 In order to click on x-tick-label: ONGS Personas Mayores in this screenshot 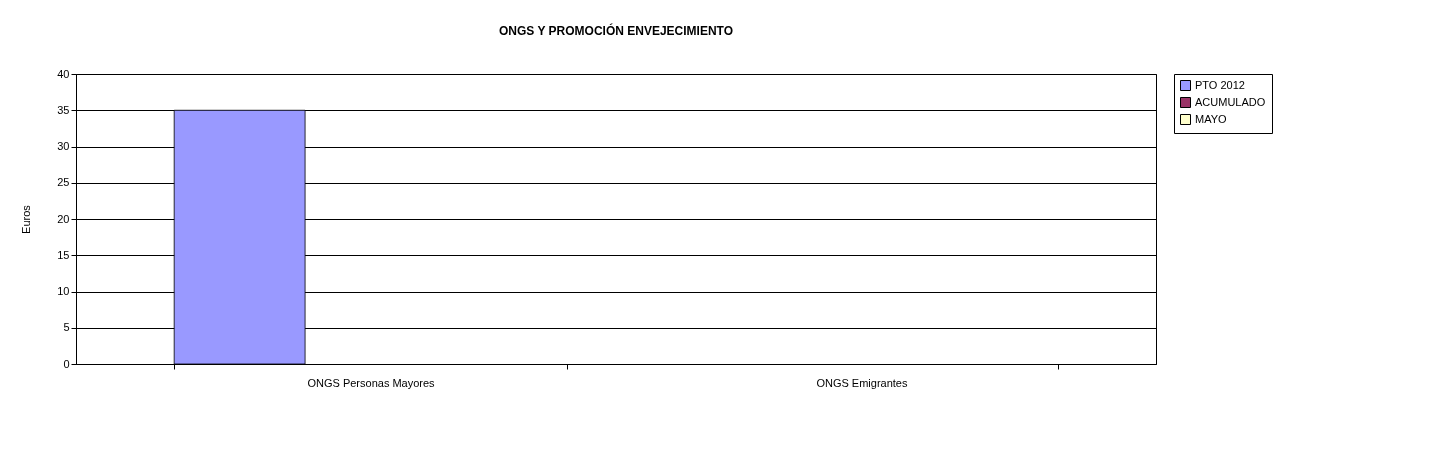, I will do `click(371, 382)`.